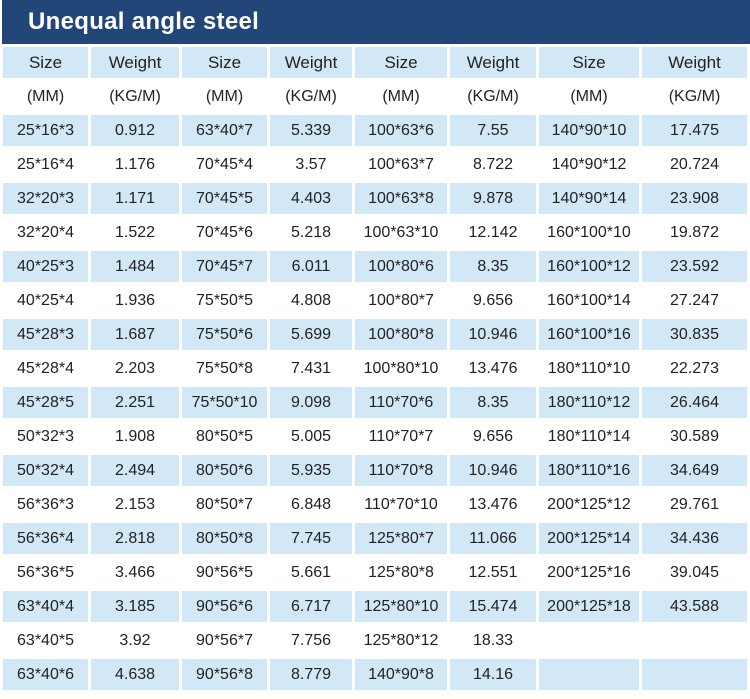  I want to click on title-bar: Unequal angle steel, so click(376, 22).